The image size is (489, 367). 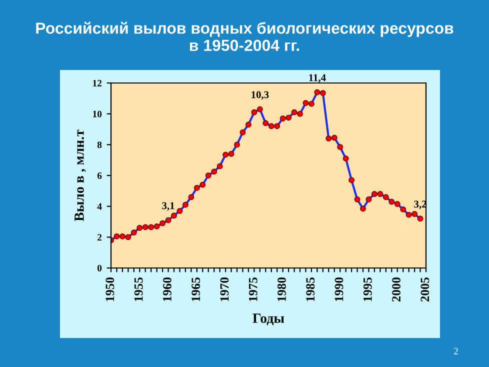 I want to click on y-tick-label: 12, so click(x=97, y=83).